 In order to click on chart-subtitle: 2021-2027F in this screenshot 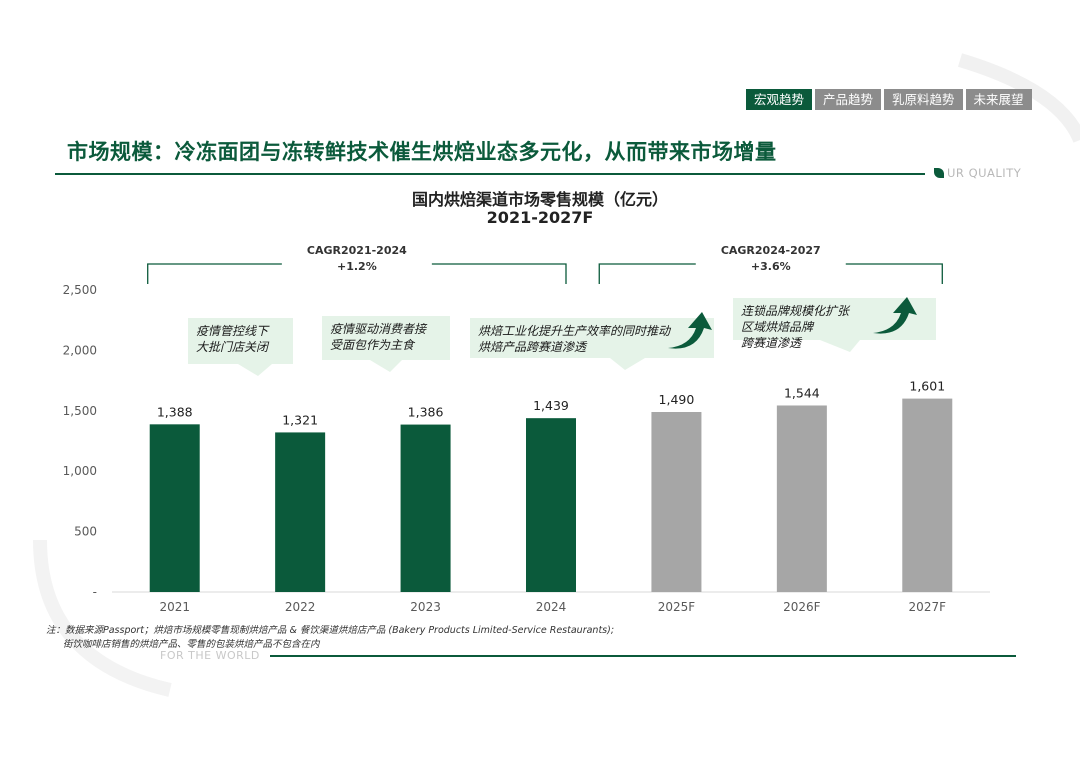, I will do `click(540, 217)`.